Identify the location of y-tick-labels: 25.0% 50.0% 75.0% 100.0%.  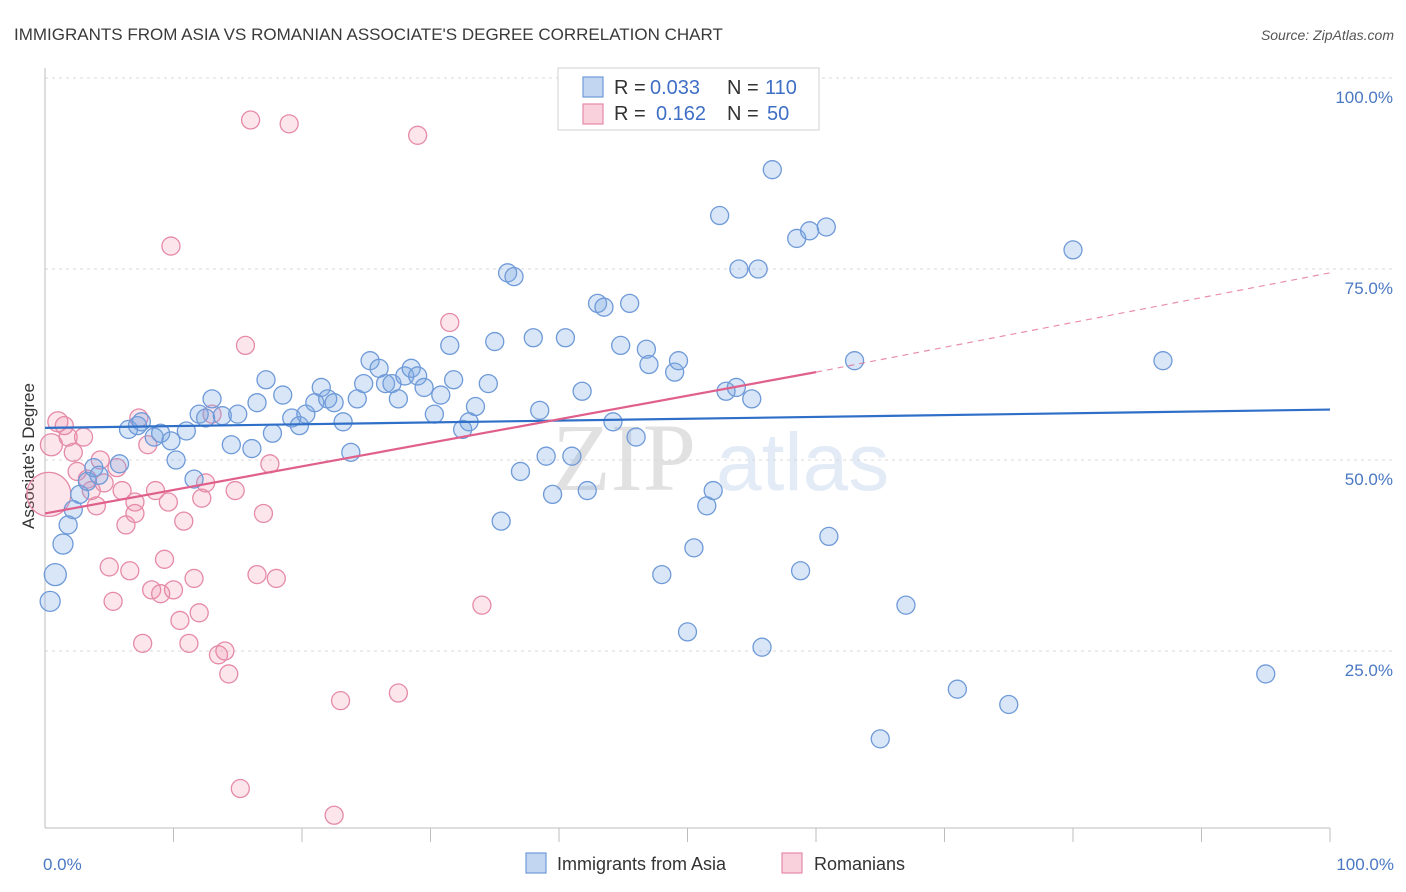
(1364, 384).